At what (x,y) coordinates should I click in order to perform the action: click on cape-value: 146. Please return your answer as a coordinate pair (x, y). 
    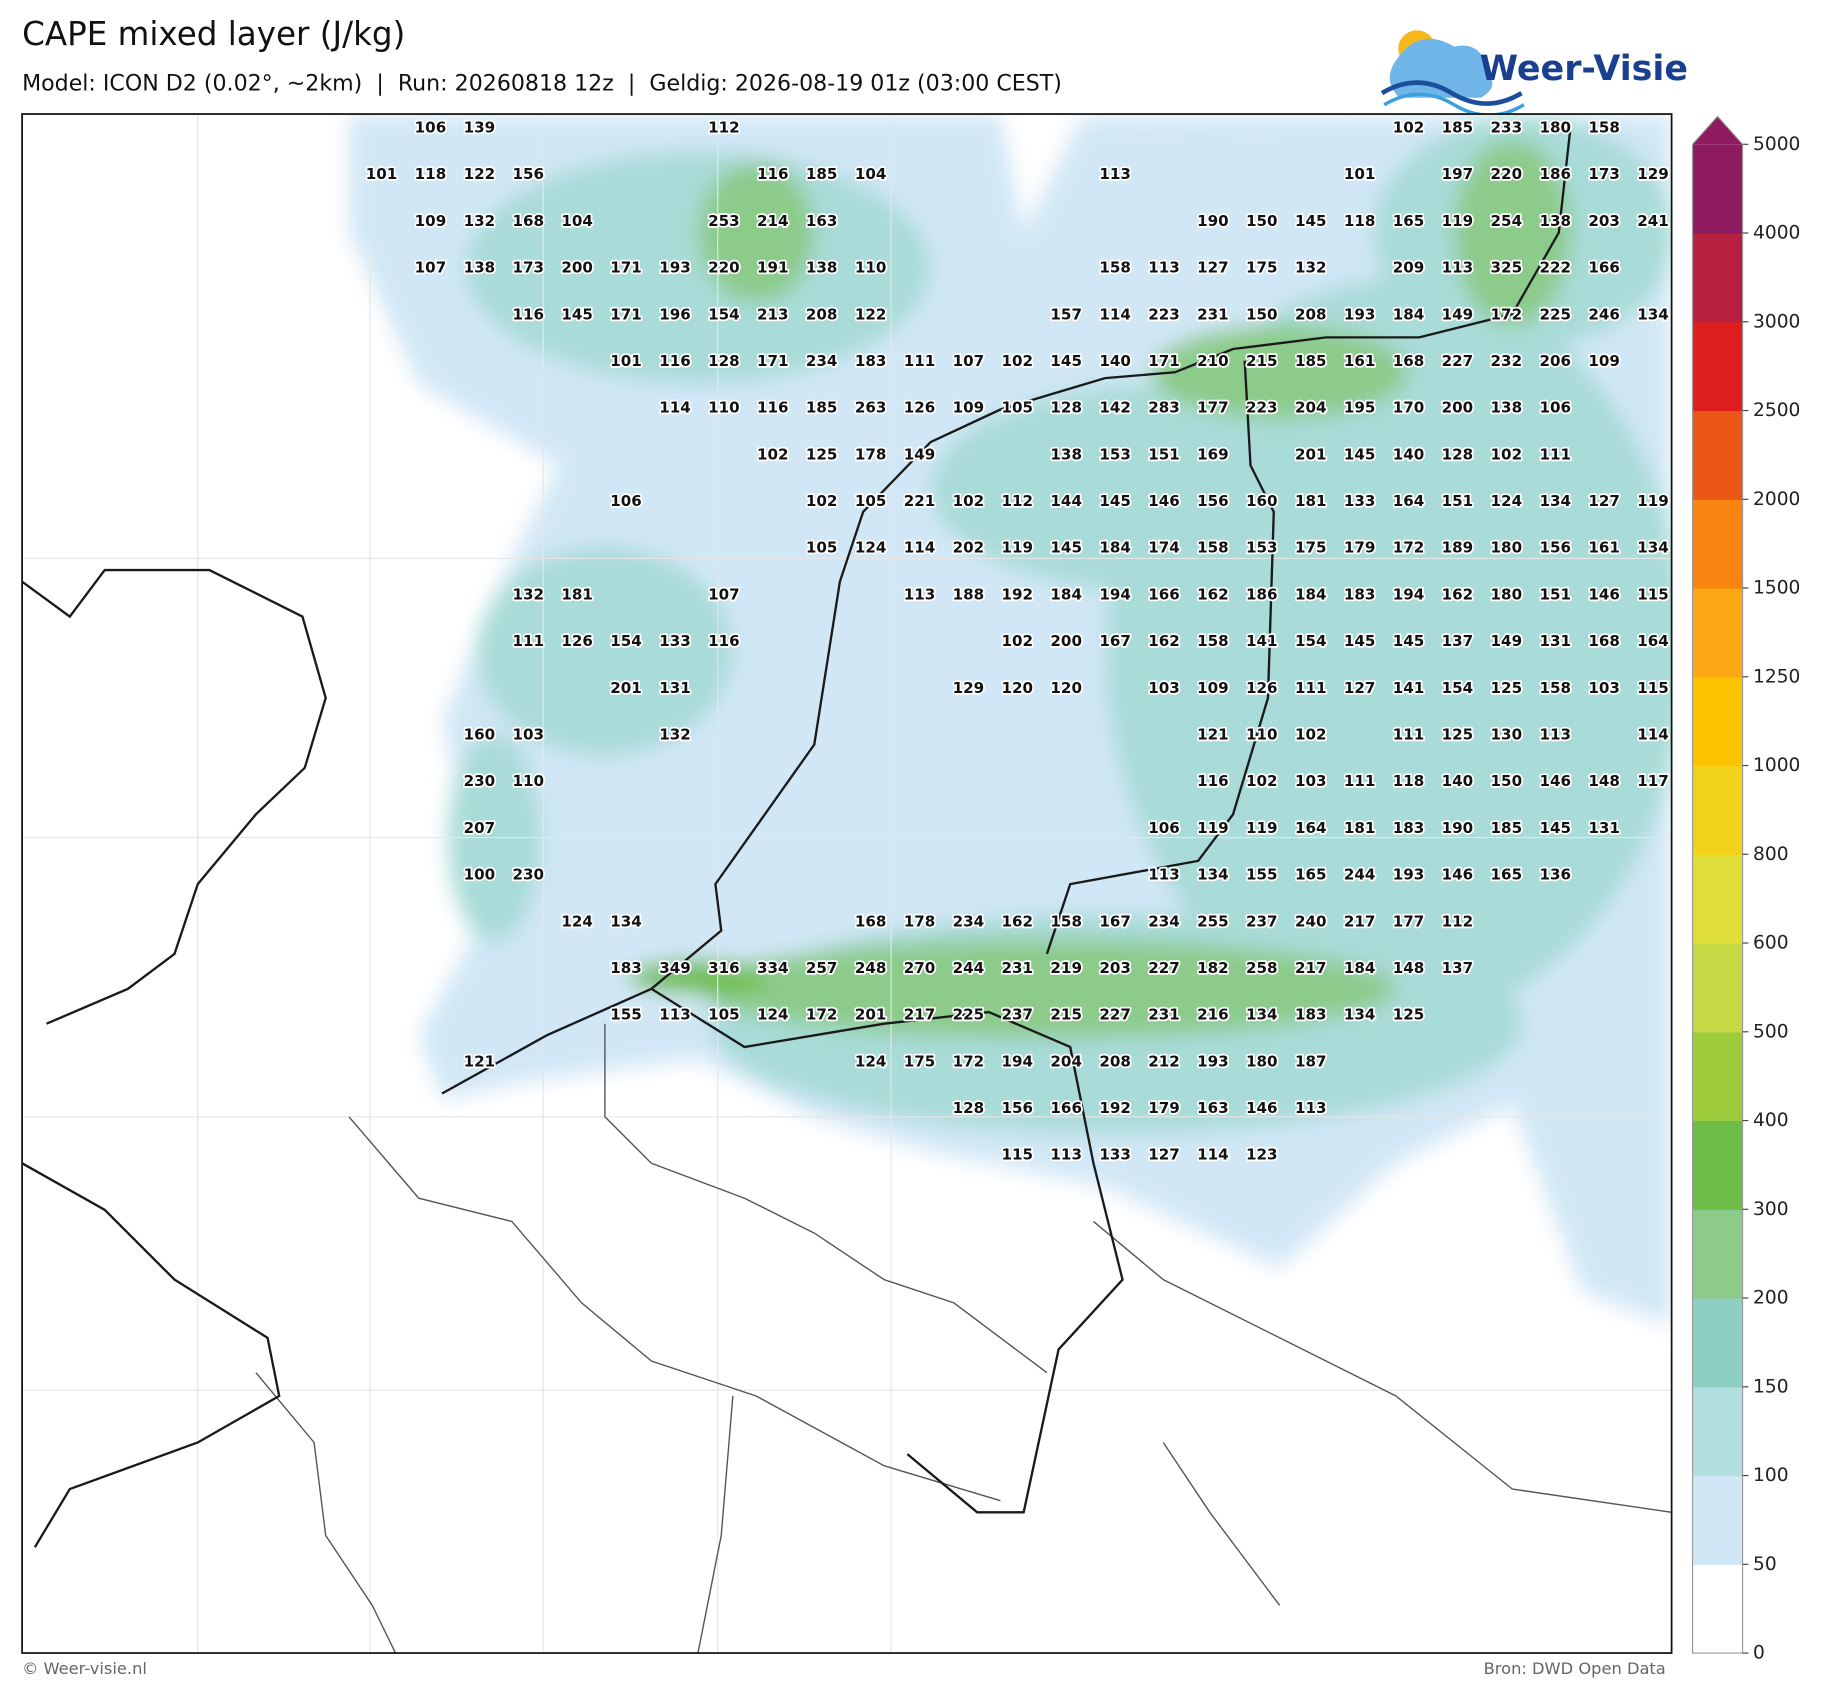
    Looking at the image, I should click on (1458, 875).